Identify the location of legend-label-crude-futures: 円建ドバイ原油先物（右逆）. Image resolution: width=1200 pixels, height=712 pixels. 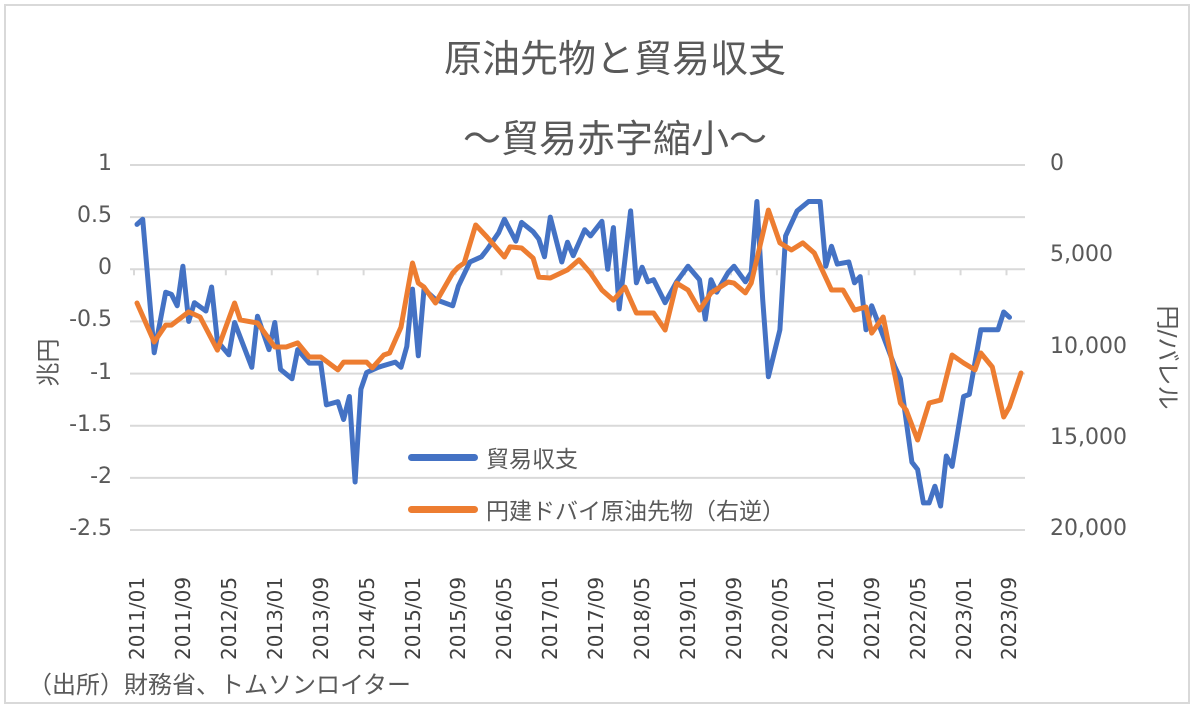
(635, 512).